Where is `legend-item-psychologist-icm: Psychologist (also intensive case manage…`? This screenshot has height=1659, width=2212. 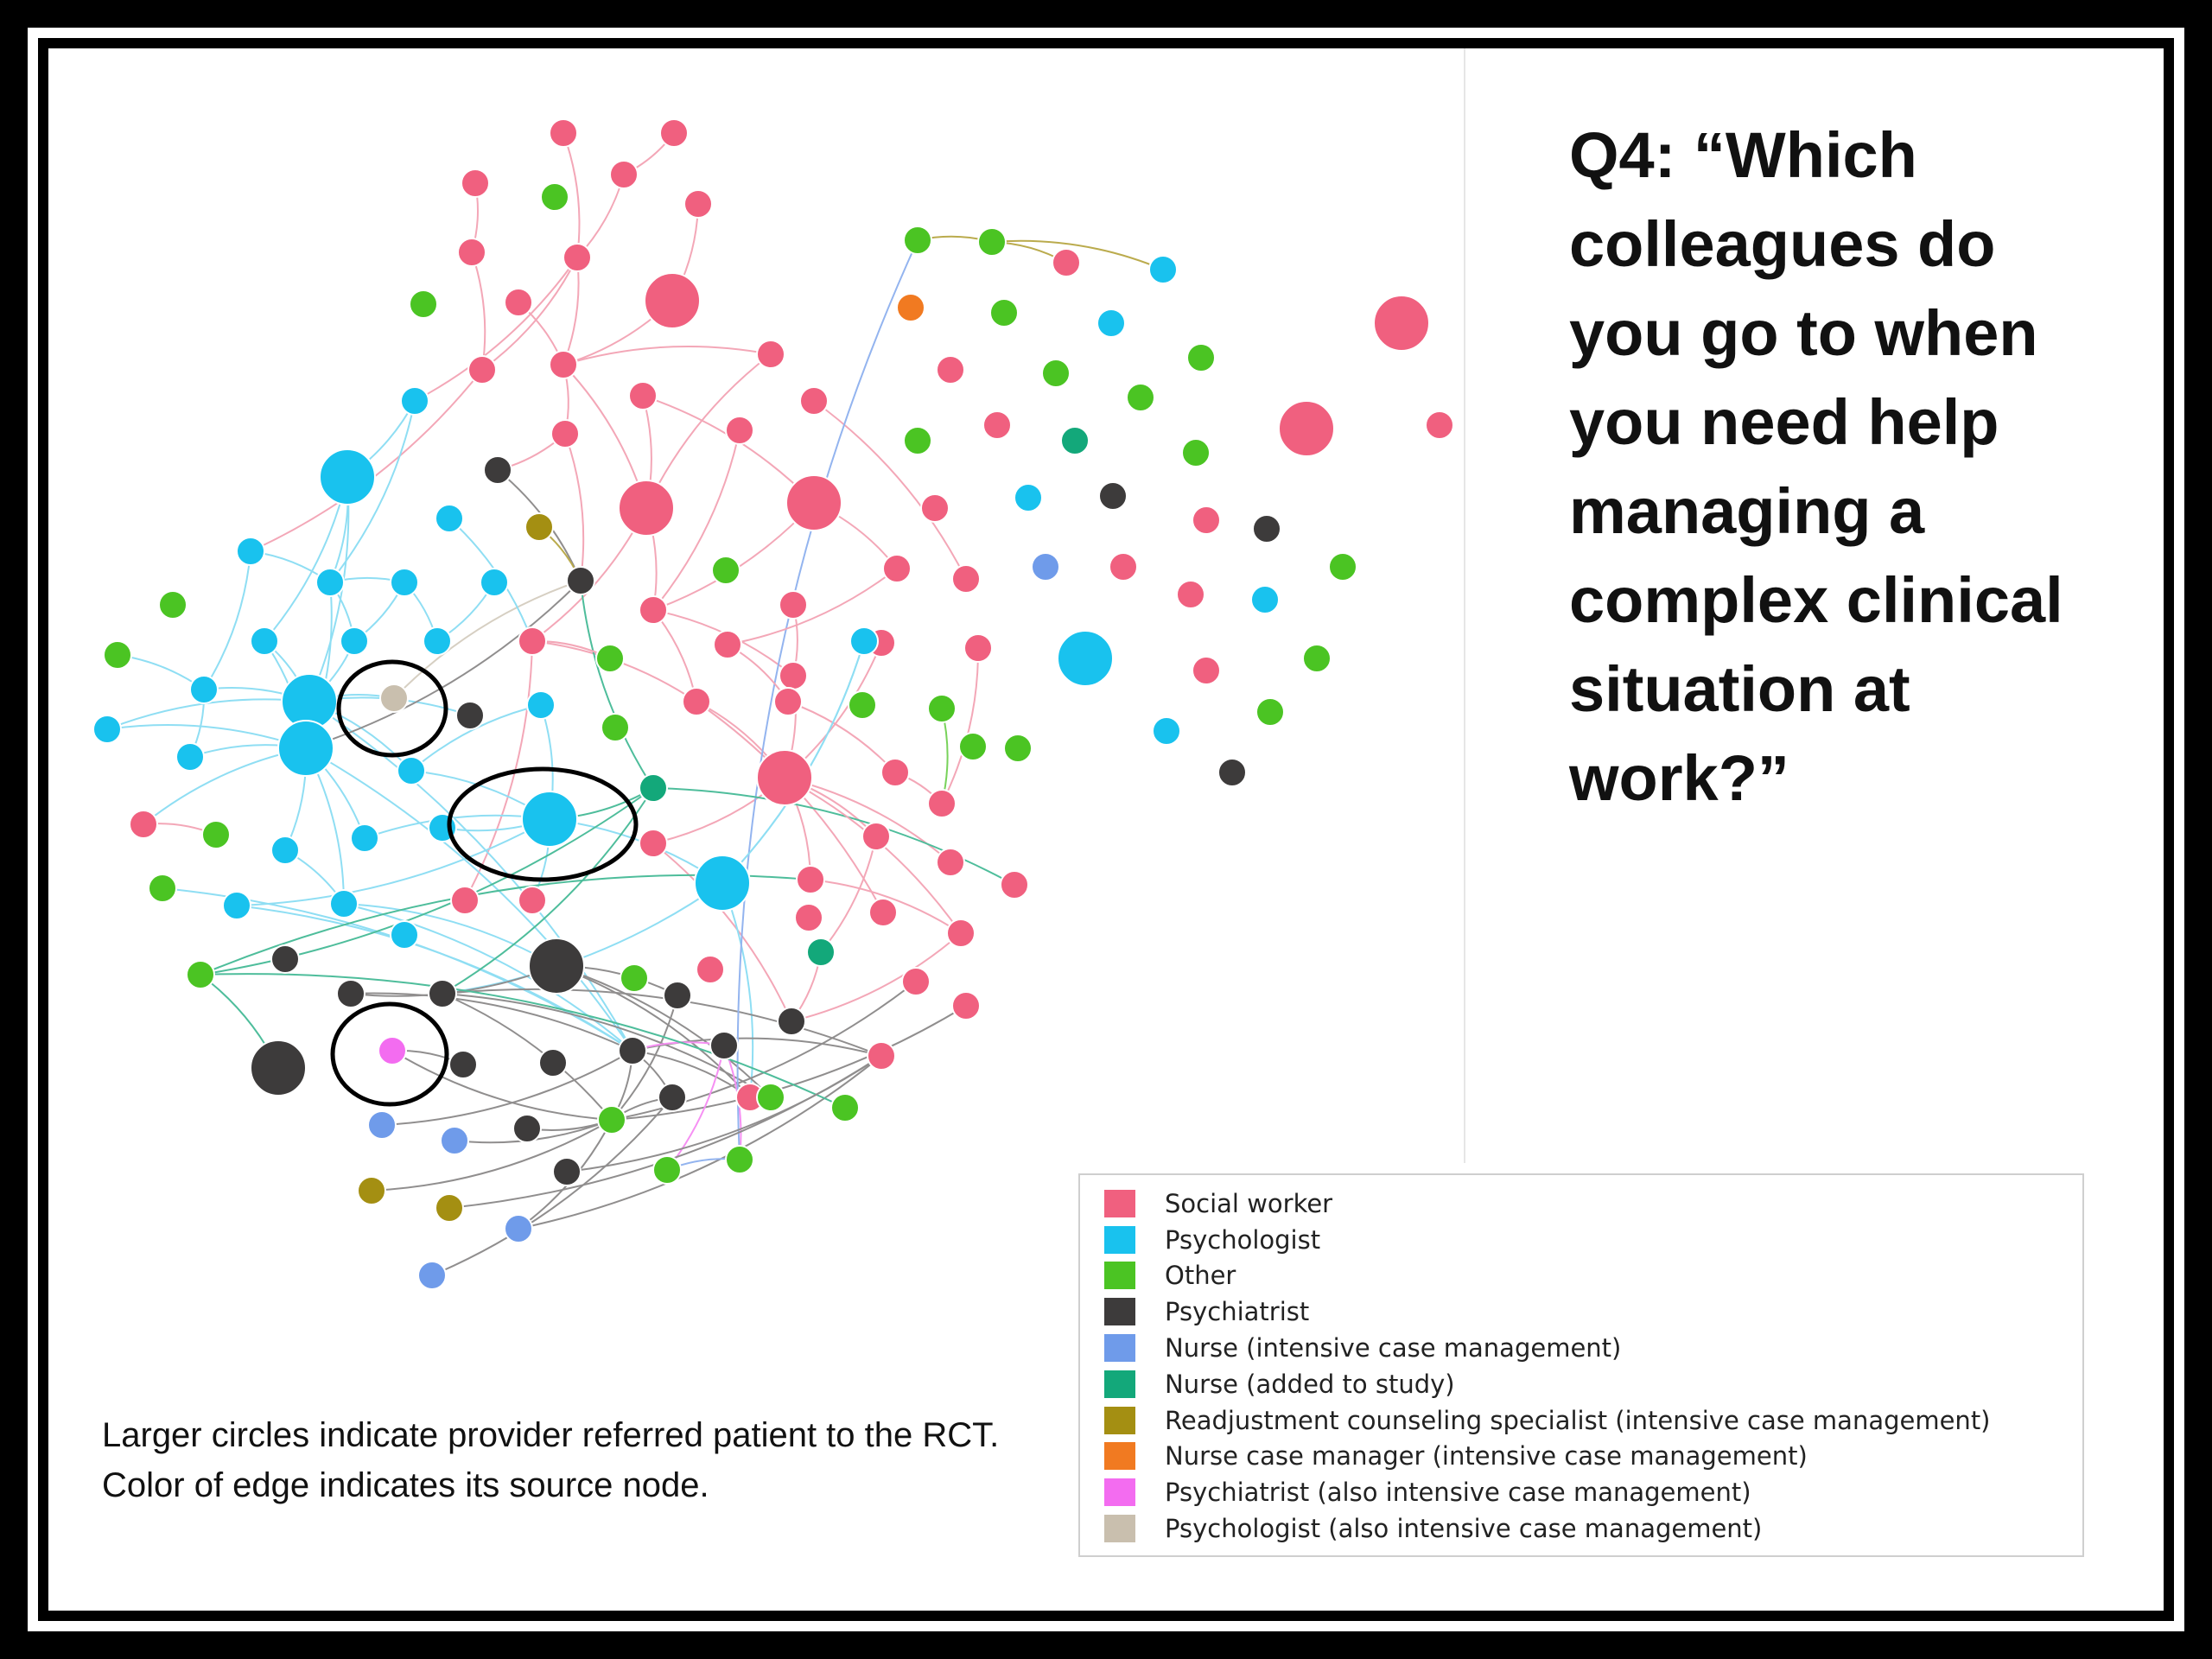 legend-item-psychologist-icm: Psychologist (also intensive case manage… is located at coordinates (1581, 1528).